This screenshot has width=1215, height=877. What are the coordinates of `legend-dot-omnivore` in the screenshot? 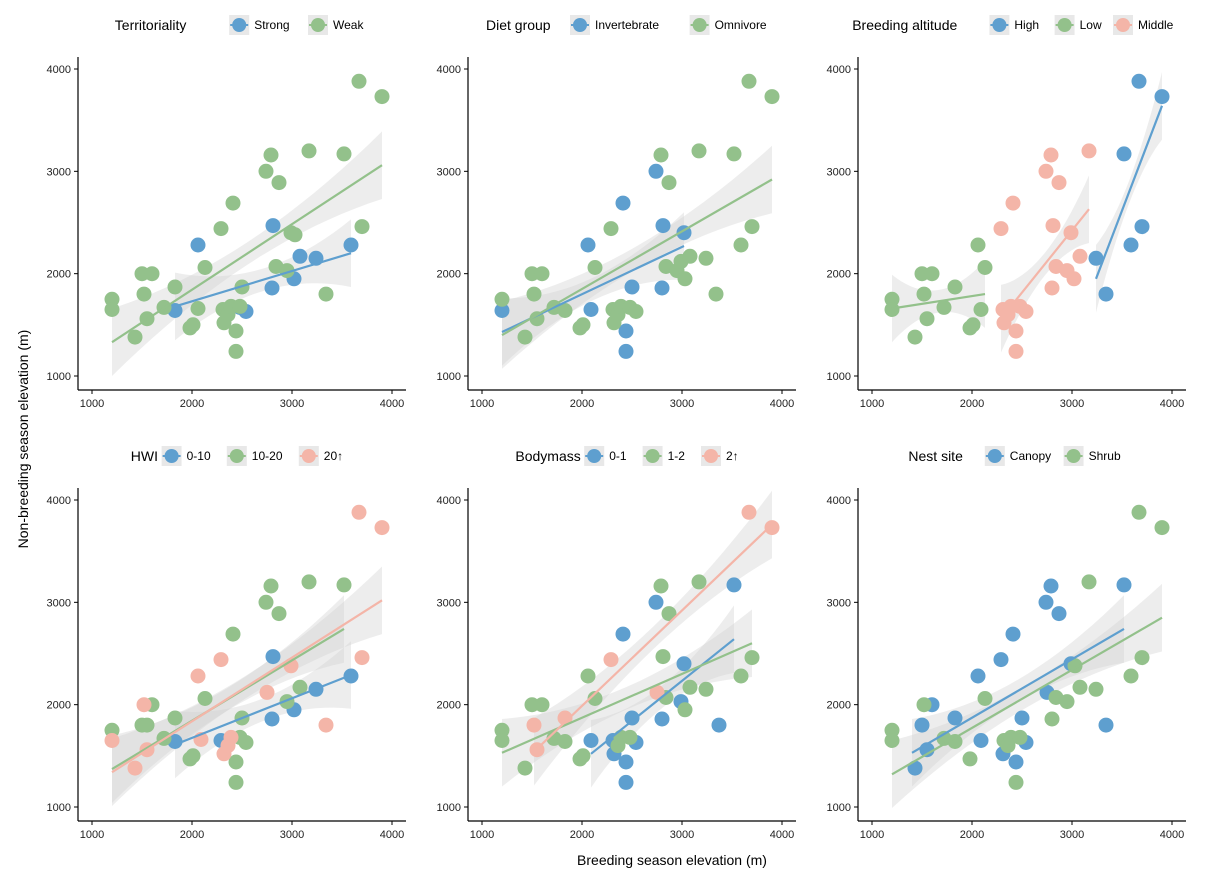 It's located at (699, 25).